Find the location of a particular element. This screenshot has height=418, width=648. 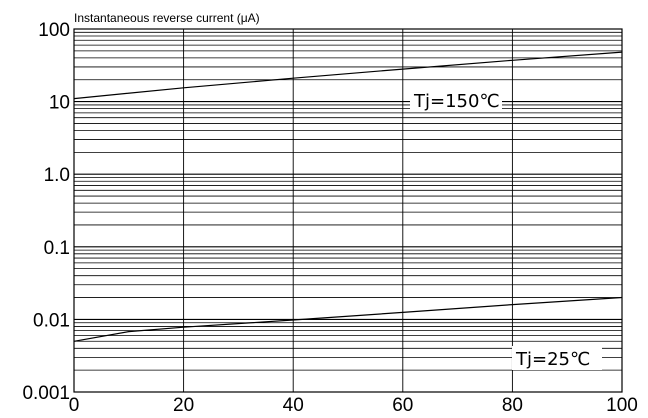

series-annotation: Tj=150℃ is located at coordinates (456, 101).